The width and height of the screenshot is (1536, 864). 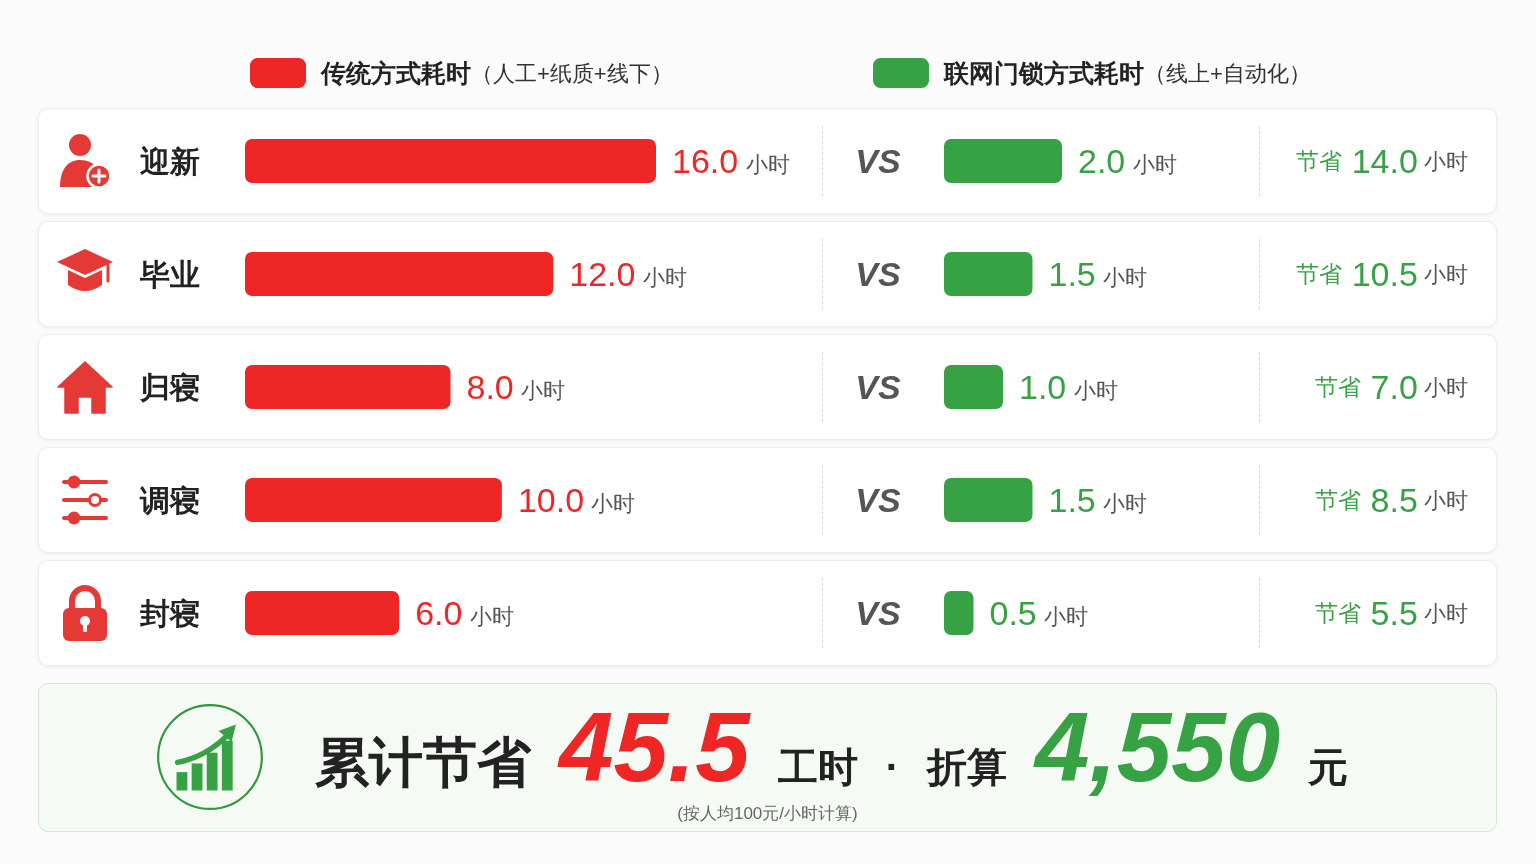 What do you see at coordinates (1391, 613) in the screenshot?
I see `text: 节省 5.5 小时` at bounding box center [1391, 613].